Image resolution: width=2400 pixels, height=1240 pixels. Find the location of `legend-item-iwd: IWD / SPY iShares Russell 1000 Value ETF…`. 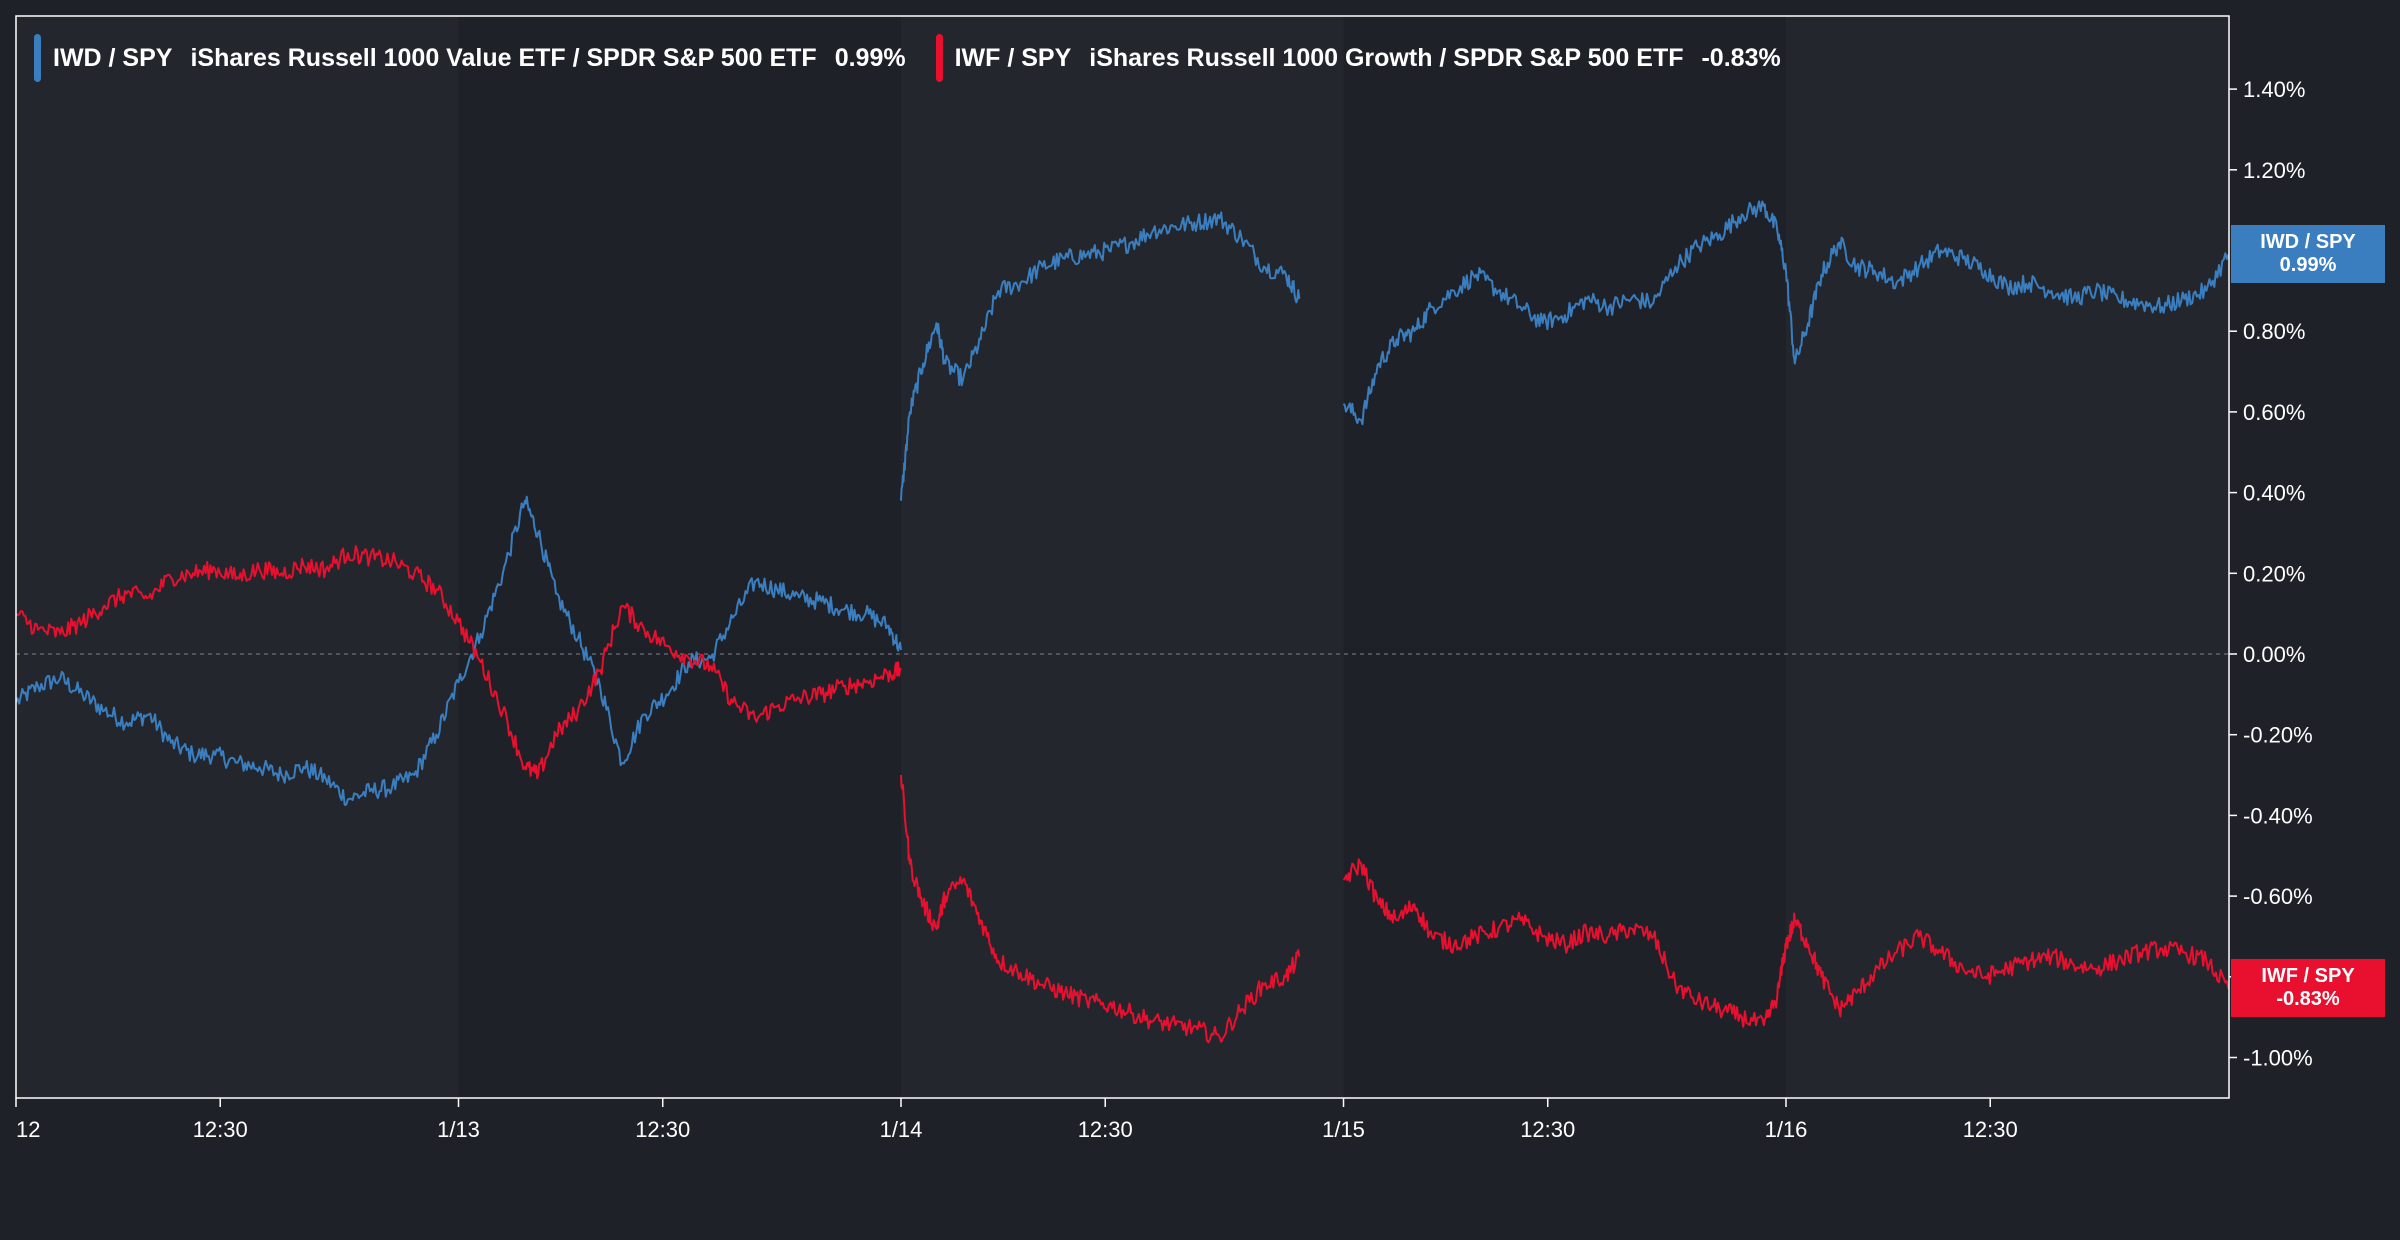

legend-item-iwd: IWD / SPY iShares Russell 1000 Value ETF… is located at coordinates (470, 58).